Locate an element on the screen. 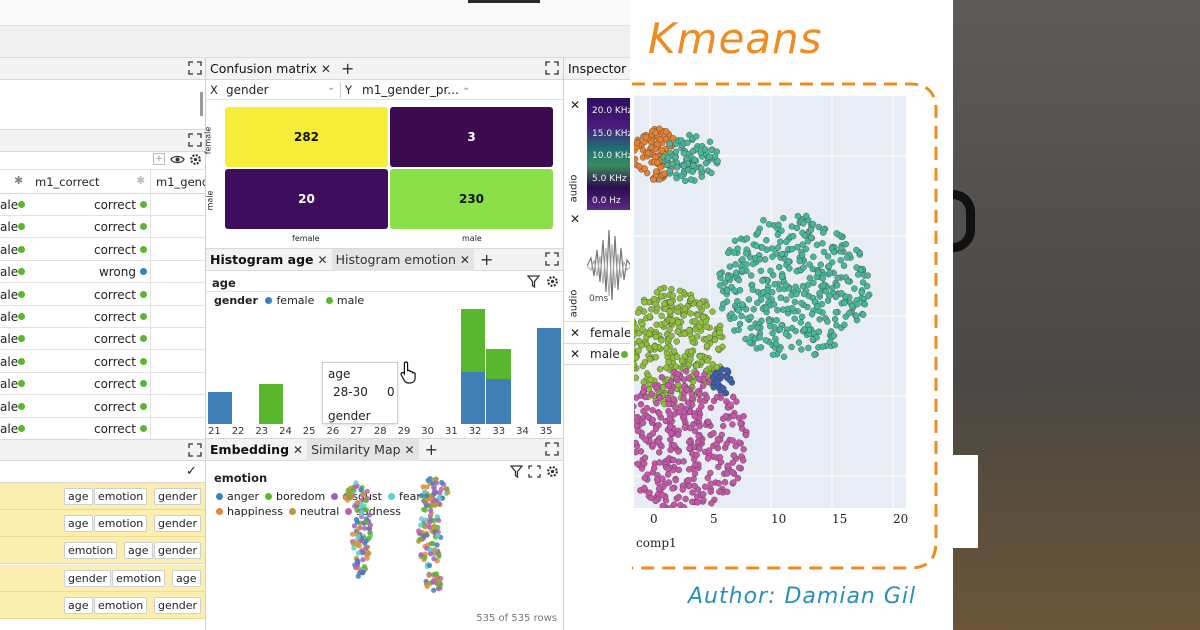 Image resolution: width=1200 pixels, height=630 pixels. chevron-down-icon: ⌄ is located at coordinates (331, 87).